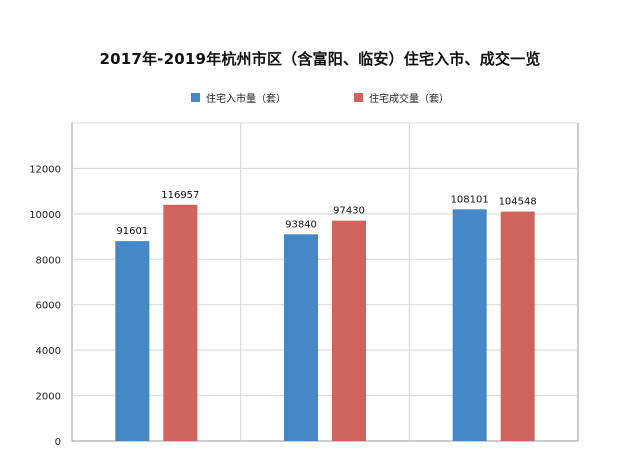 This screenshot has height=450, width=640. I want to click on y-tick-label-0: 0, so click(58, 442).